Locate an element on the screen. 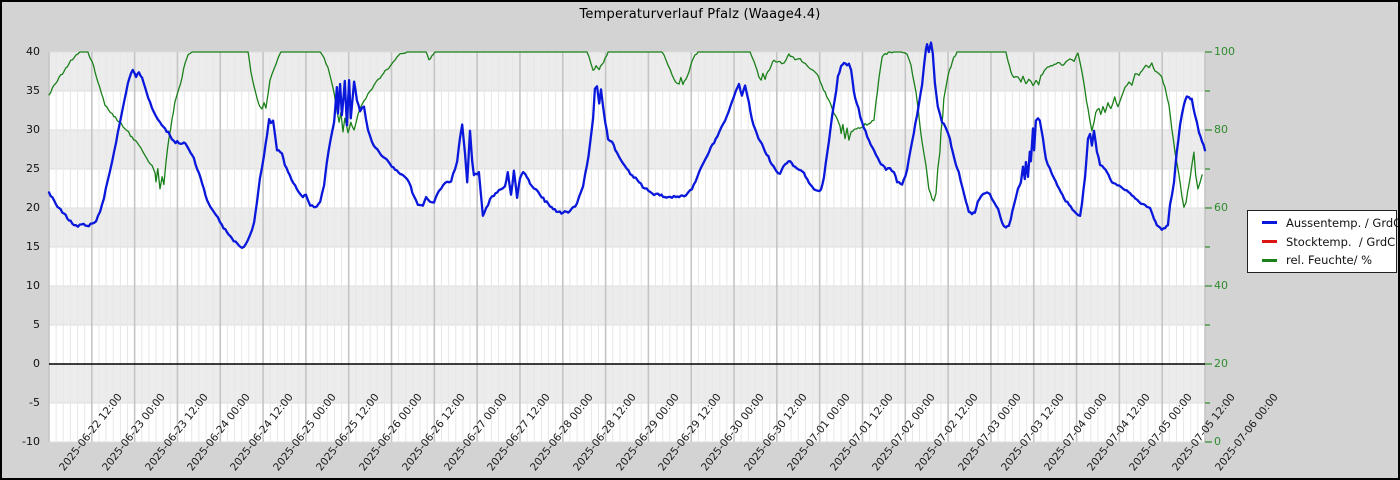 The image size is (1400, 480). legend-item: Stocktemp. / GrdC is located at coordinates (1322, 242).